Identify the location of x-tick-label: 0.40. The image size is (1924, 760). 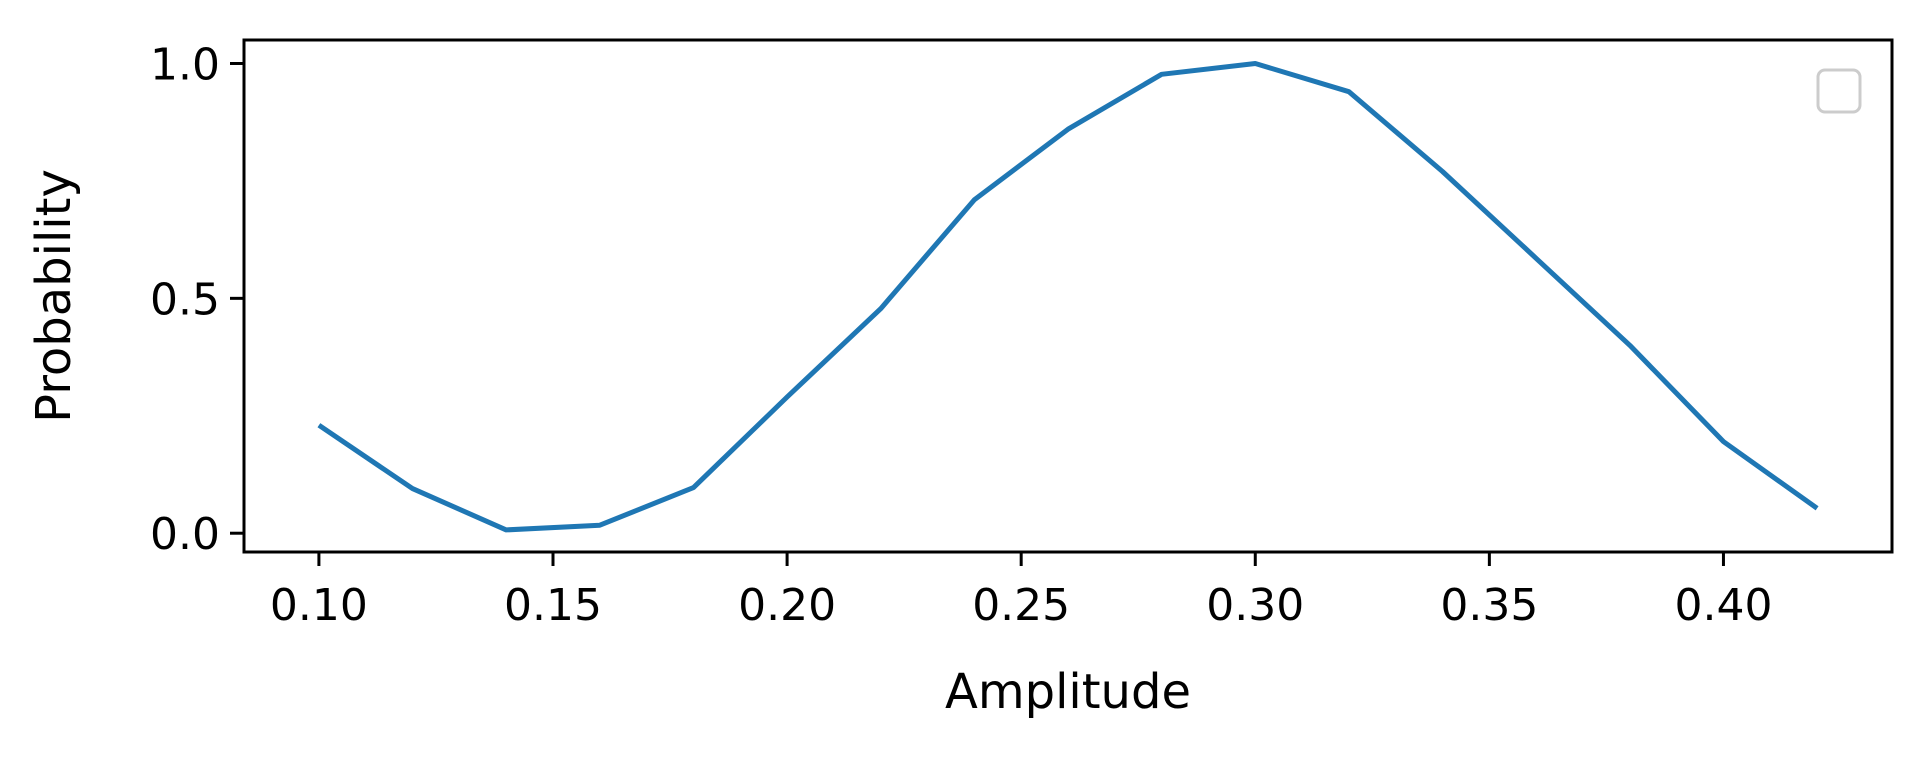
(1723, 605).